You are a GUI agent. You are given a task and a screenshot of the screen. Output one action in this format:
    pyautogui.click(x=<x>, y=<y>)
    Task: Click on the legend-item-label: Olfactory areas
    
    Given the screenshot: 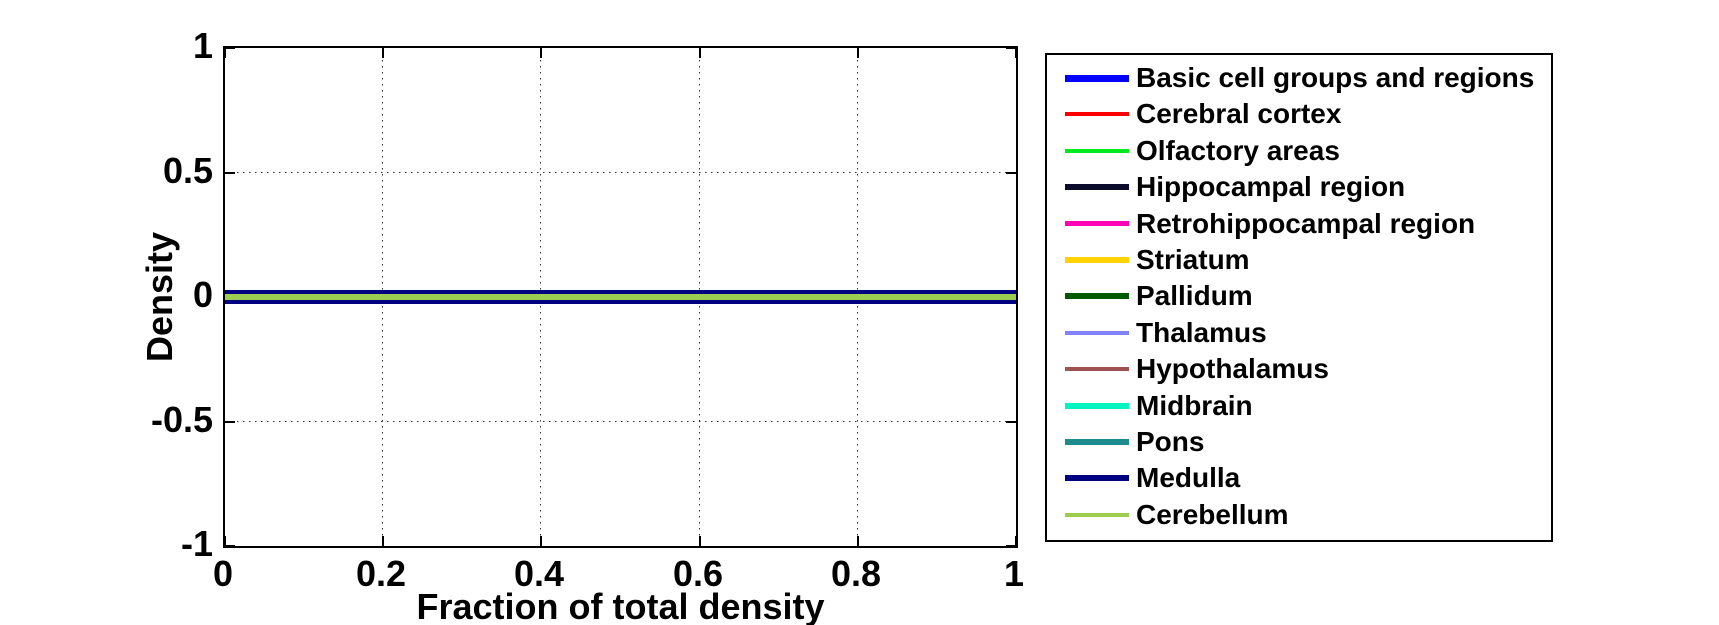 What is the action you would take?
    pyautogui.click(x=1238, y=150)
    